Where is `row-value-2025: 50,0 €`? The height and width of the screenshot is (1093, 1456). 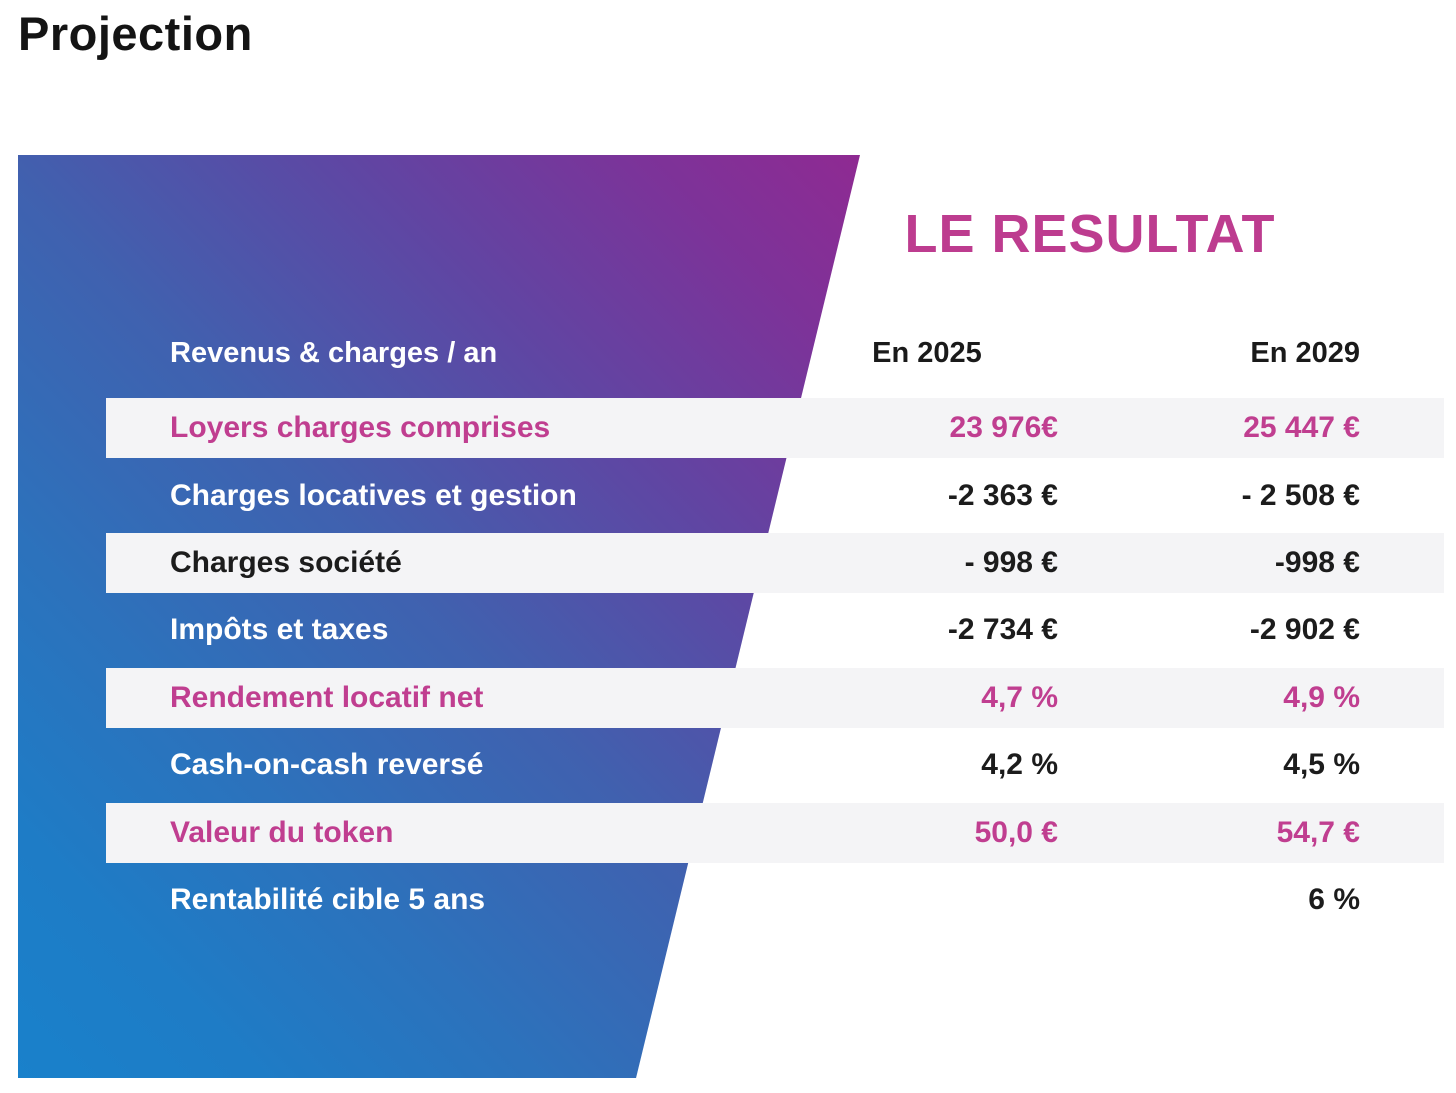
row-value-2025: 50,0 € is located at coordinates (1016, 832).